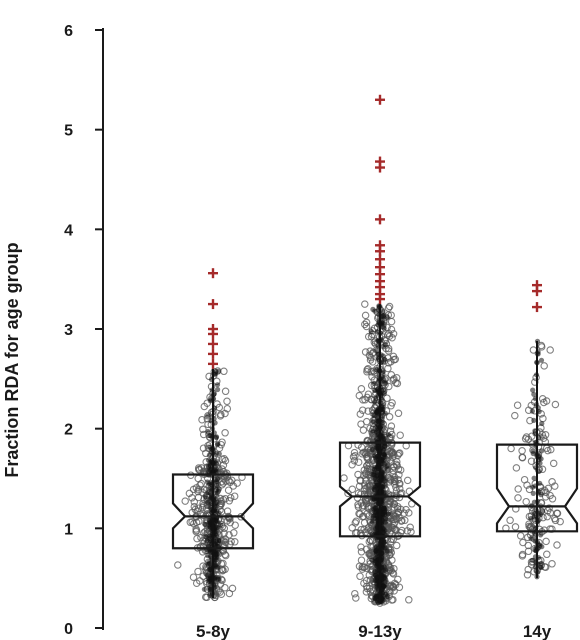 The height and width of the screenshot is (640, 580). Describe the element at coordinates (84, 330) in the screenshot. I see `y-axis: 0 1 2 3 4 5 6` at that location.